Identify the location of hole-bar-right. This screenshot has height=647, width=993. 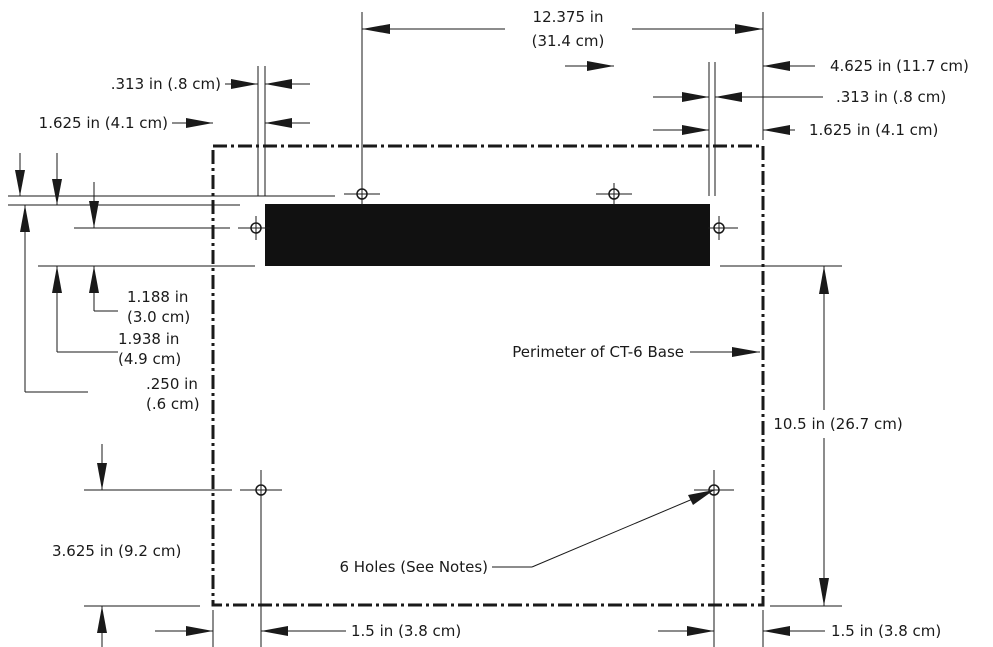
(723, 228).